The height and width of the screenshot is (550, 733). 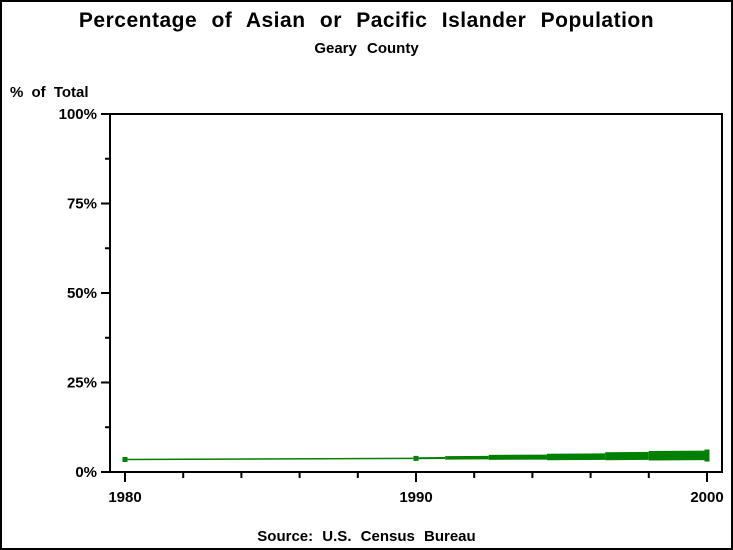 I want to click on x-tick-label: 1990, so click(x=415, y=497).